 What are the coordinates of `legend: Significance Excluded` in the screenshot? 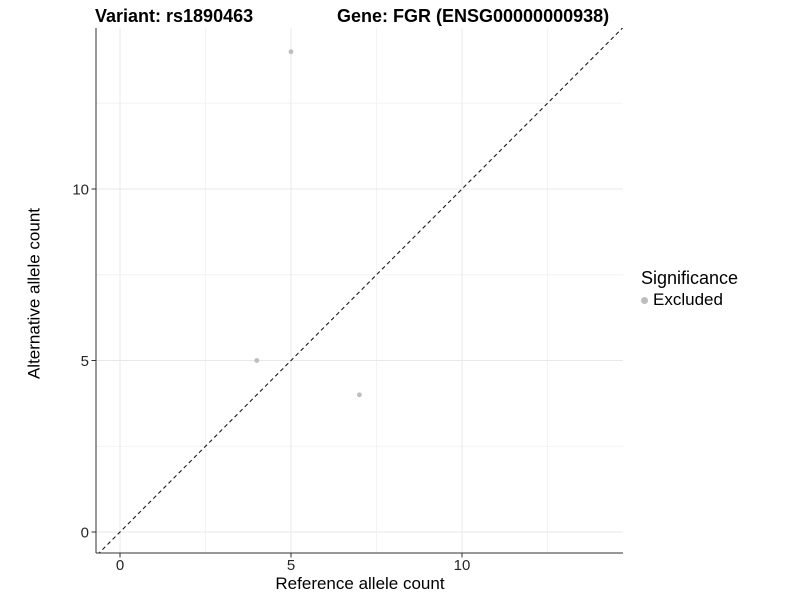 It's located at (689, 289).